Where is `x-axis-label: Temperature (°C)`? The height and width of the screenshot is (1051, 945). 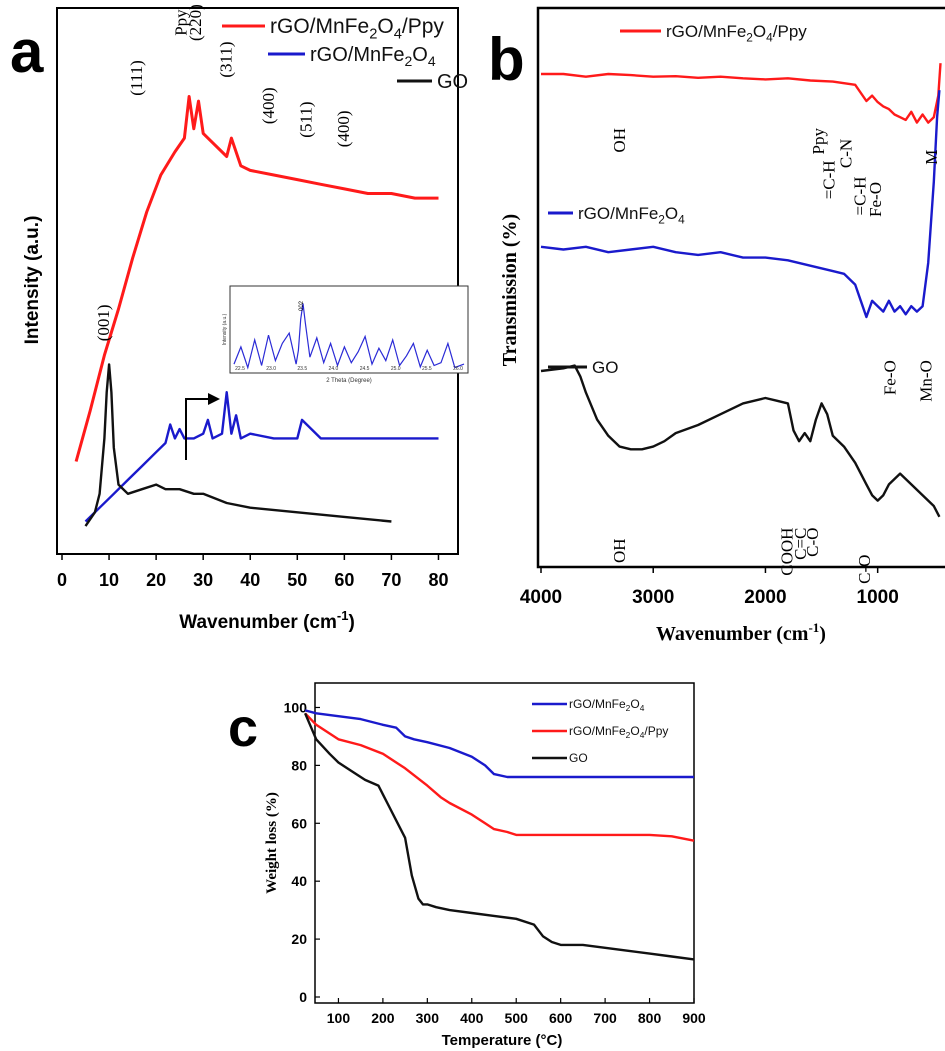 x-axis-label: Temperature (°C) is located at coordinates (502, 1040).